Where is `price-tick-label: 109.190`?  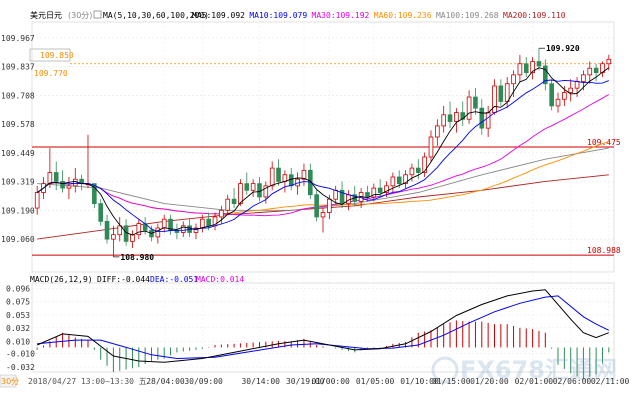 price-tick-label: 109.190 is located at coordinates (18, 210).